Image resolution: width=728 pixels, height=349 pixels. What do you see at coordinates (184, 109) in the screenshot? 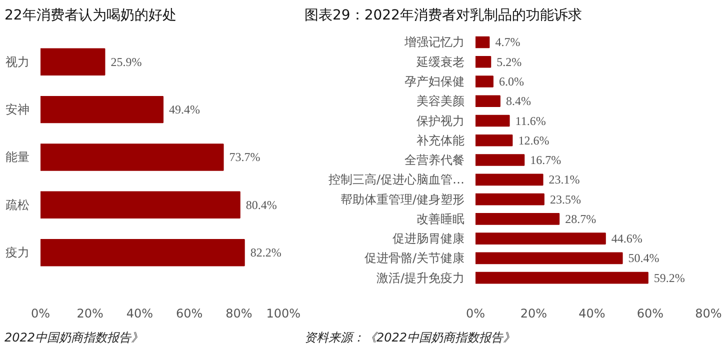
I see `data-label: 49.4%` at bounding box center [184, 109].